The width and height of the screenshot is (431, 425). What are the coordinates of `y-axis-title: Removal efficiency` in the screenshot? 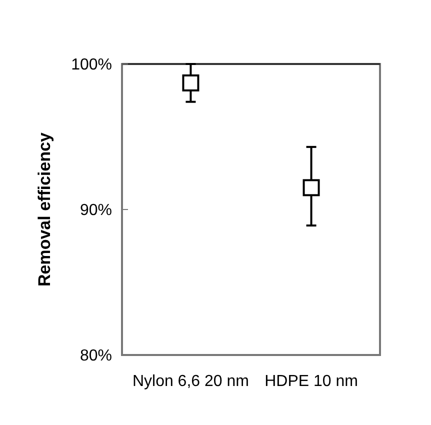 It's located at (44, 209).